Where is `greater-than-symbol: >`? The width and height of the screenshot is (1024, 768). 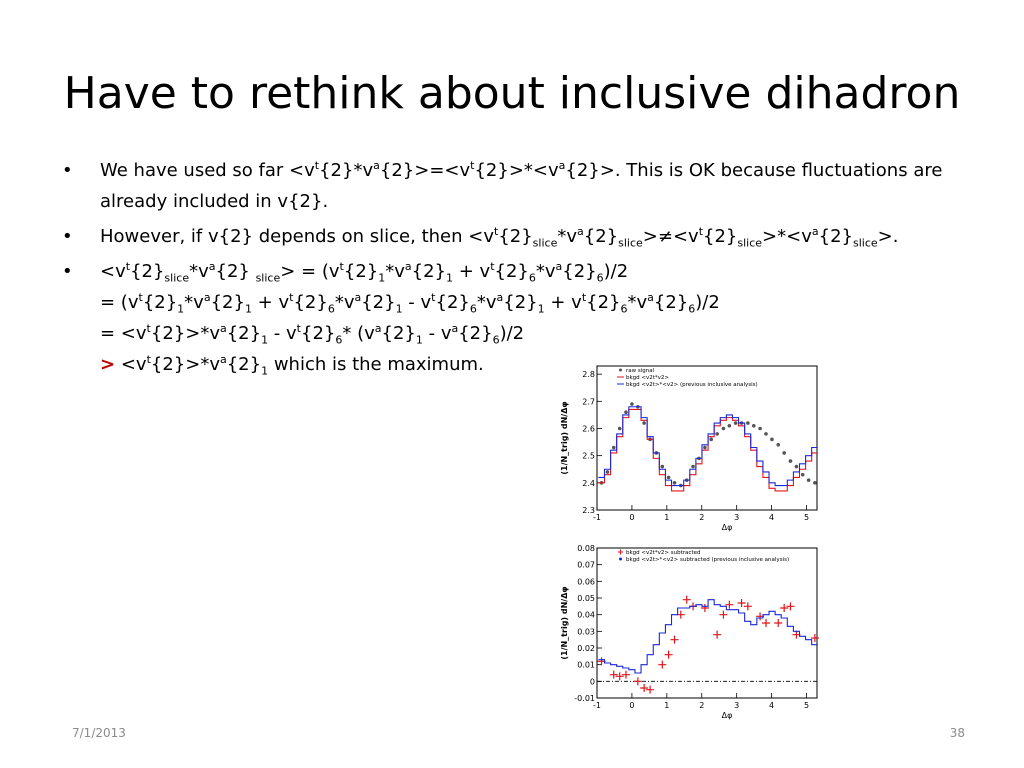
greater-than-symbol: > is located at coordinates (108, 364).